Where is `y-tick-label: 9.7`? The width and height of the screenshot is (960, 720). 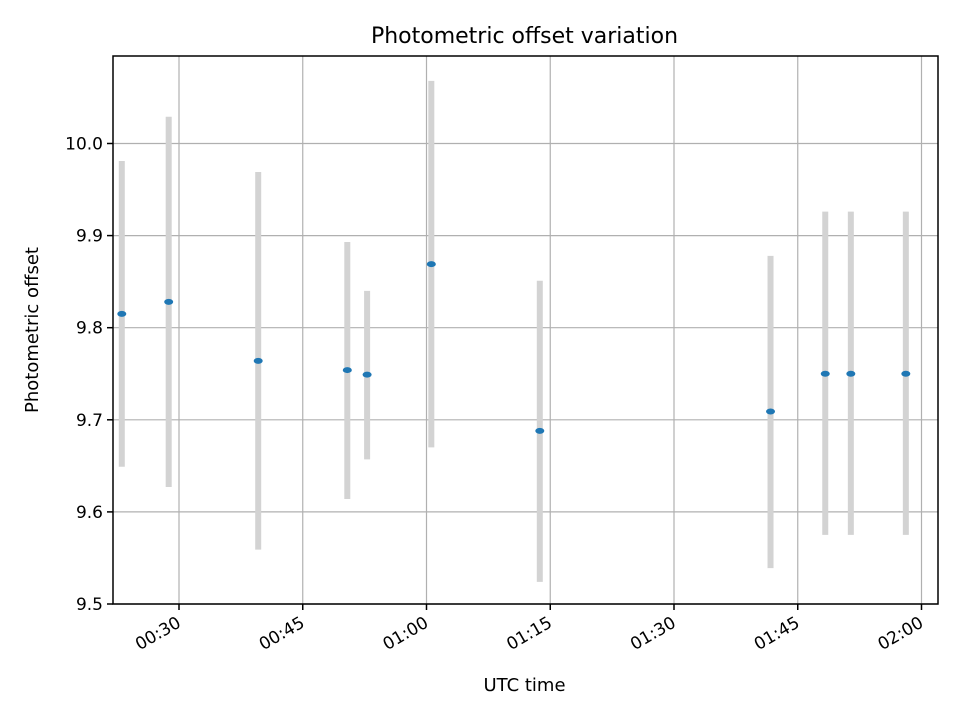 y-tick-label: 9.7 is located at coordinates (89, 421).